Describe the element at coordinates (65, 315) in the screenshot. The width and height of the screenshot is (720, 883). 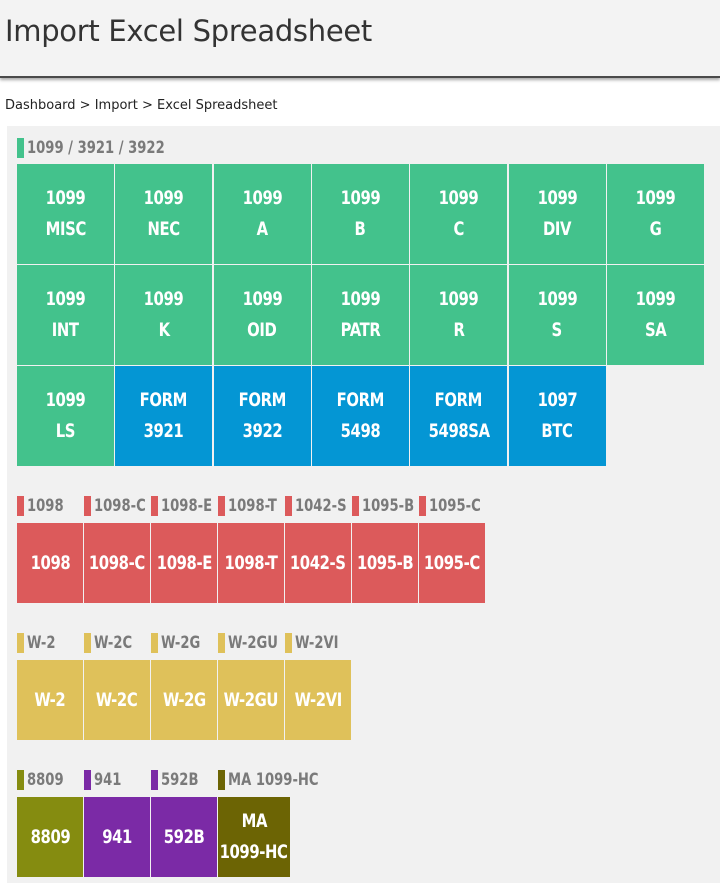
I see `form-tile-1099-int: 1099 INT` at that location.